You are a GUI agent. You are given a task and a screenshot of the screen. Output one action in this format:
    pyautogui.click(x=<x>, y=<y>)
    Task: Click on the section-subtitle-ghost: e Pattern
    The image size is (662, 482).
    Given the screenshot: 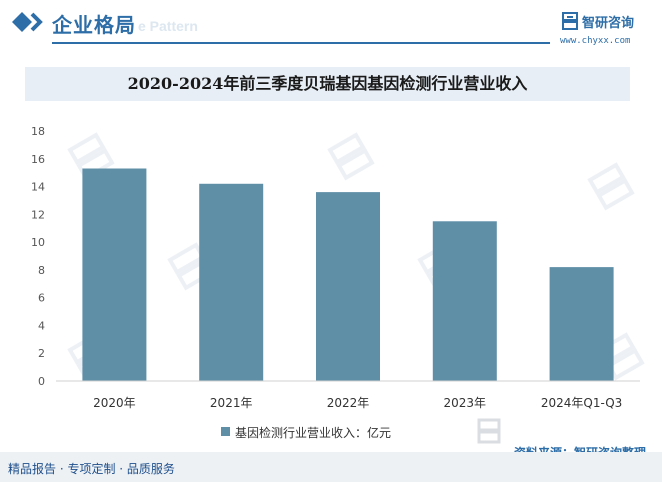 What is the action you would take?
    pyautogui.click(x=168, y=26)
    